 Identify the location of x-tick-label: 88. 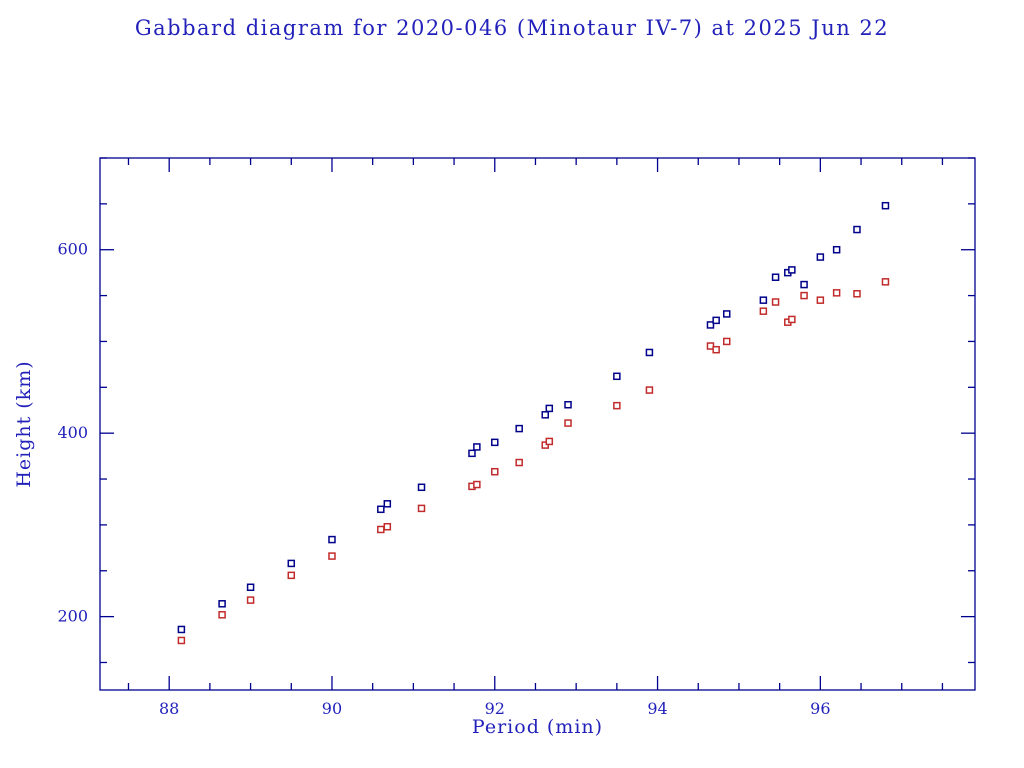
(169, 708).